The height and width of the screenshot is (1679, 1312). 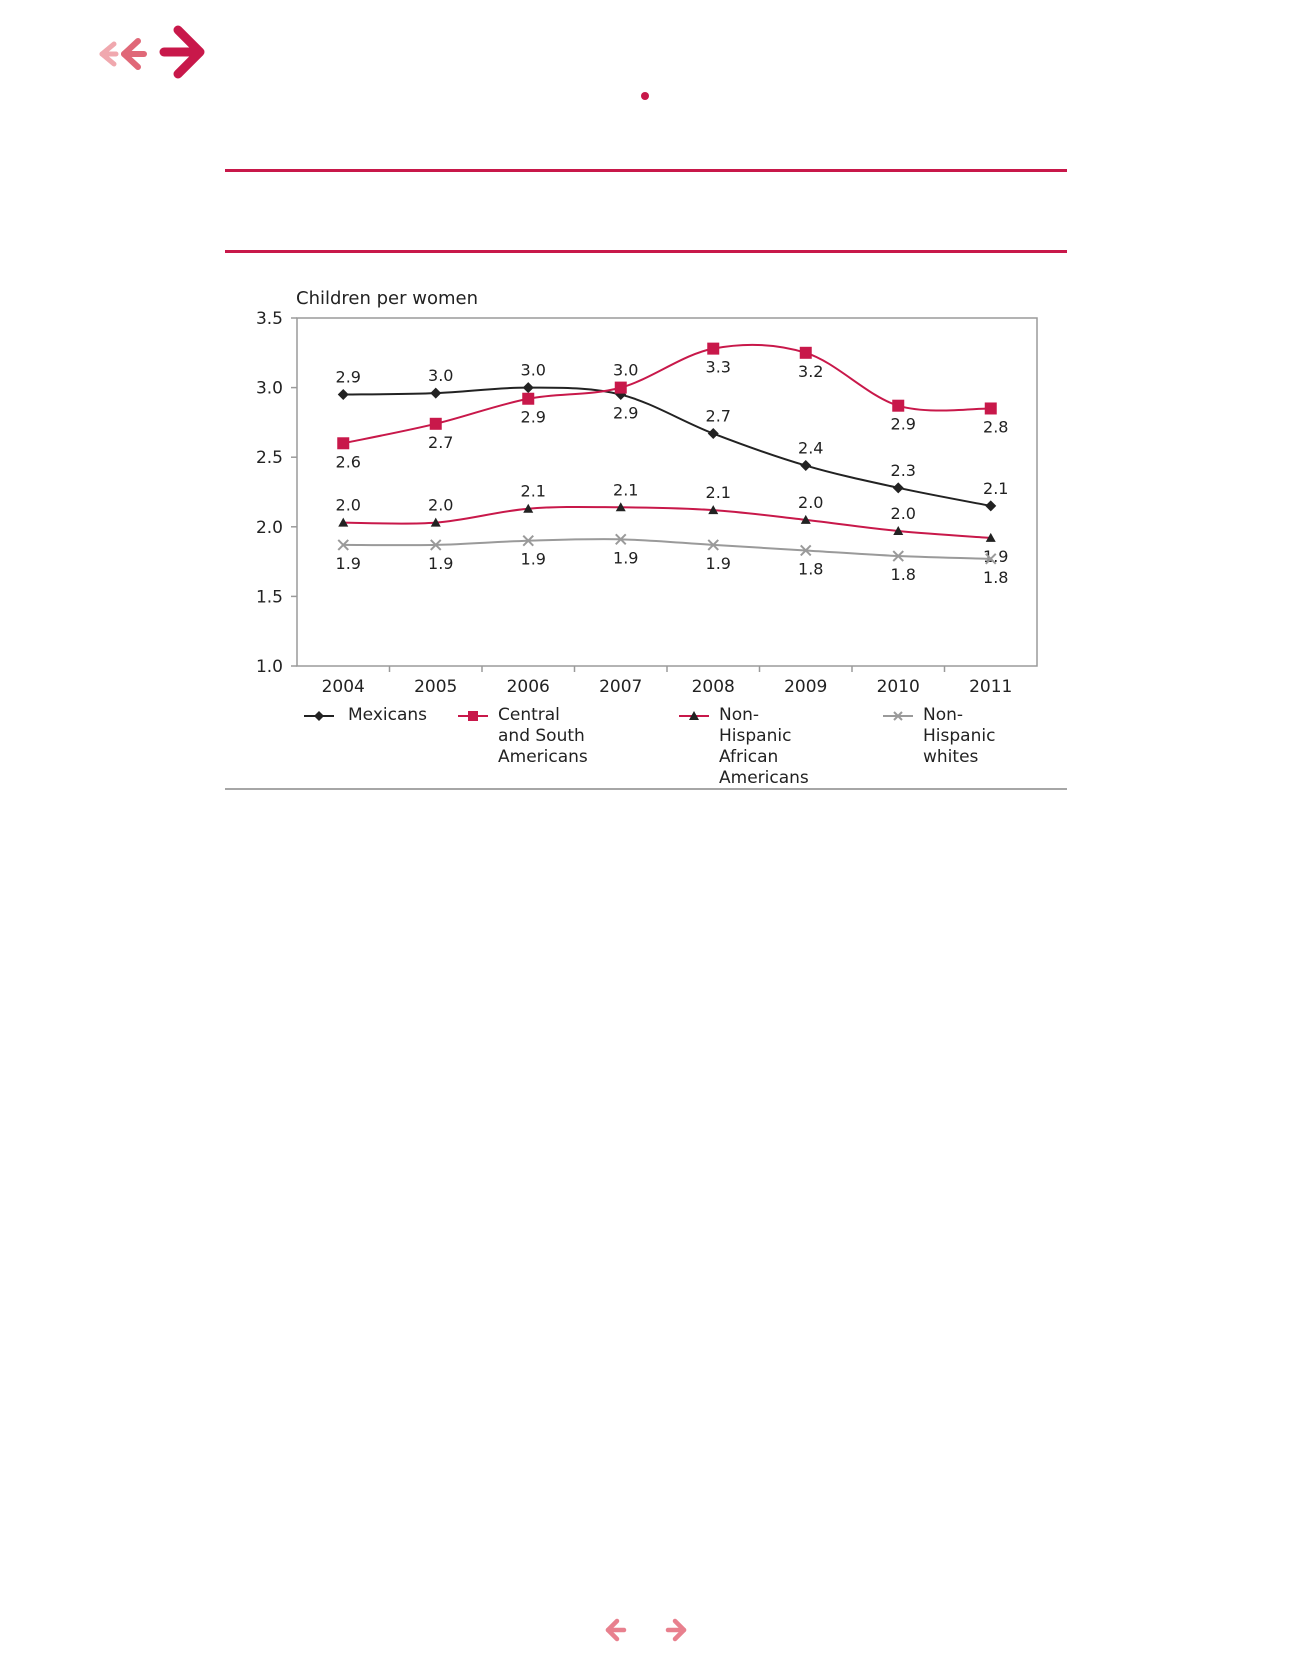 What do you see at coordinates (435, 687) in the screenshot?
I see `x-tick-label: 2005` at bounding box center [435, 687].